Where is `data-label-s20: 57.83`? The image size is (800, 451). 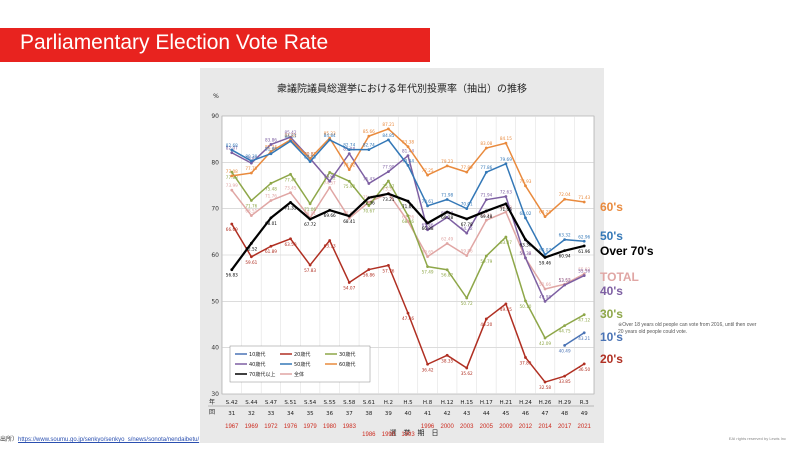
data-label-s20: 57.83 is located at coordinates (310, 270).